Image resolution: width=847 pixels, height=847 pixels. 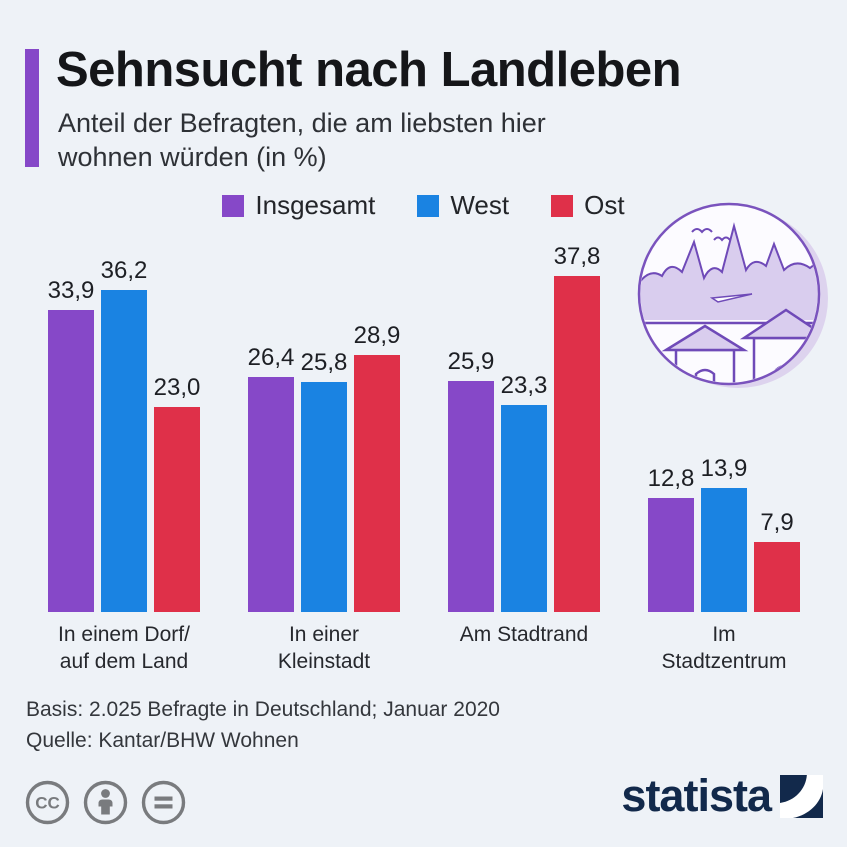 I want to click on statista-wordmark: statista, so click(x=696, y=795).